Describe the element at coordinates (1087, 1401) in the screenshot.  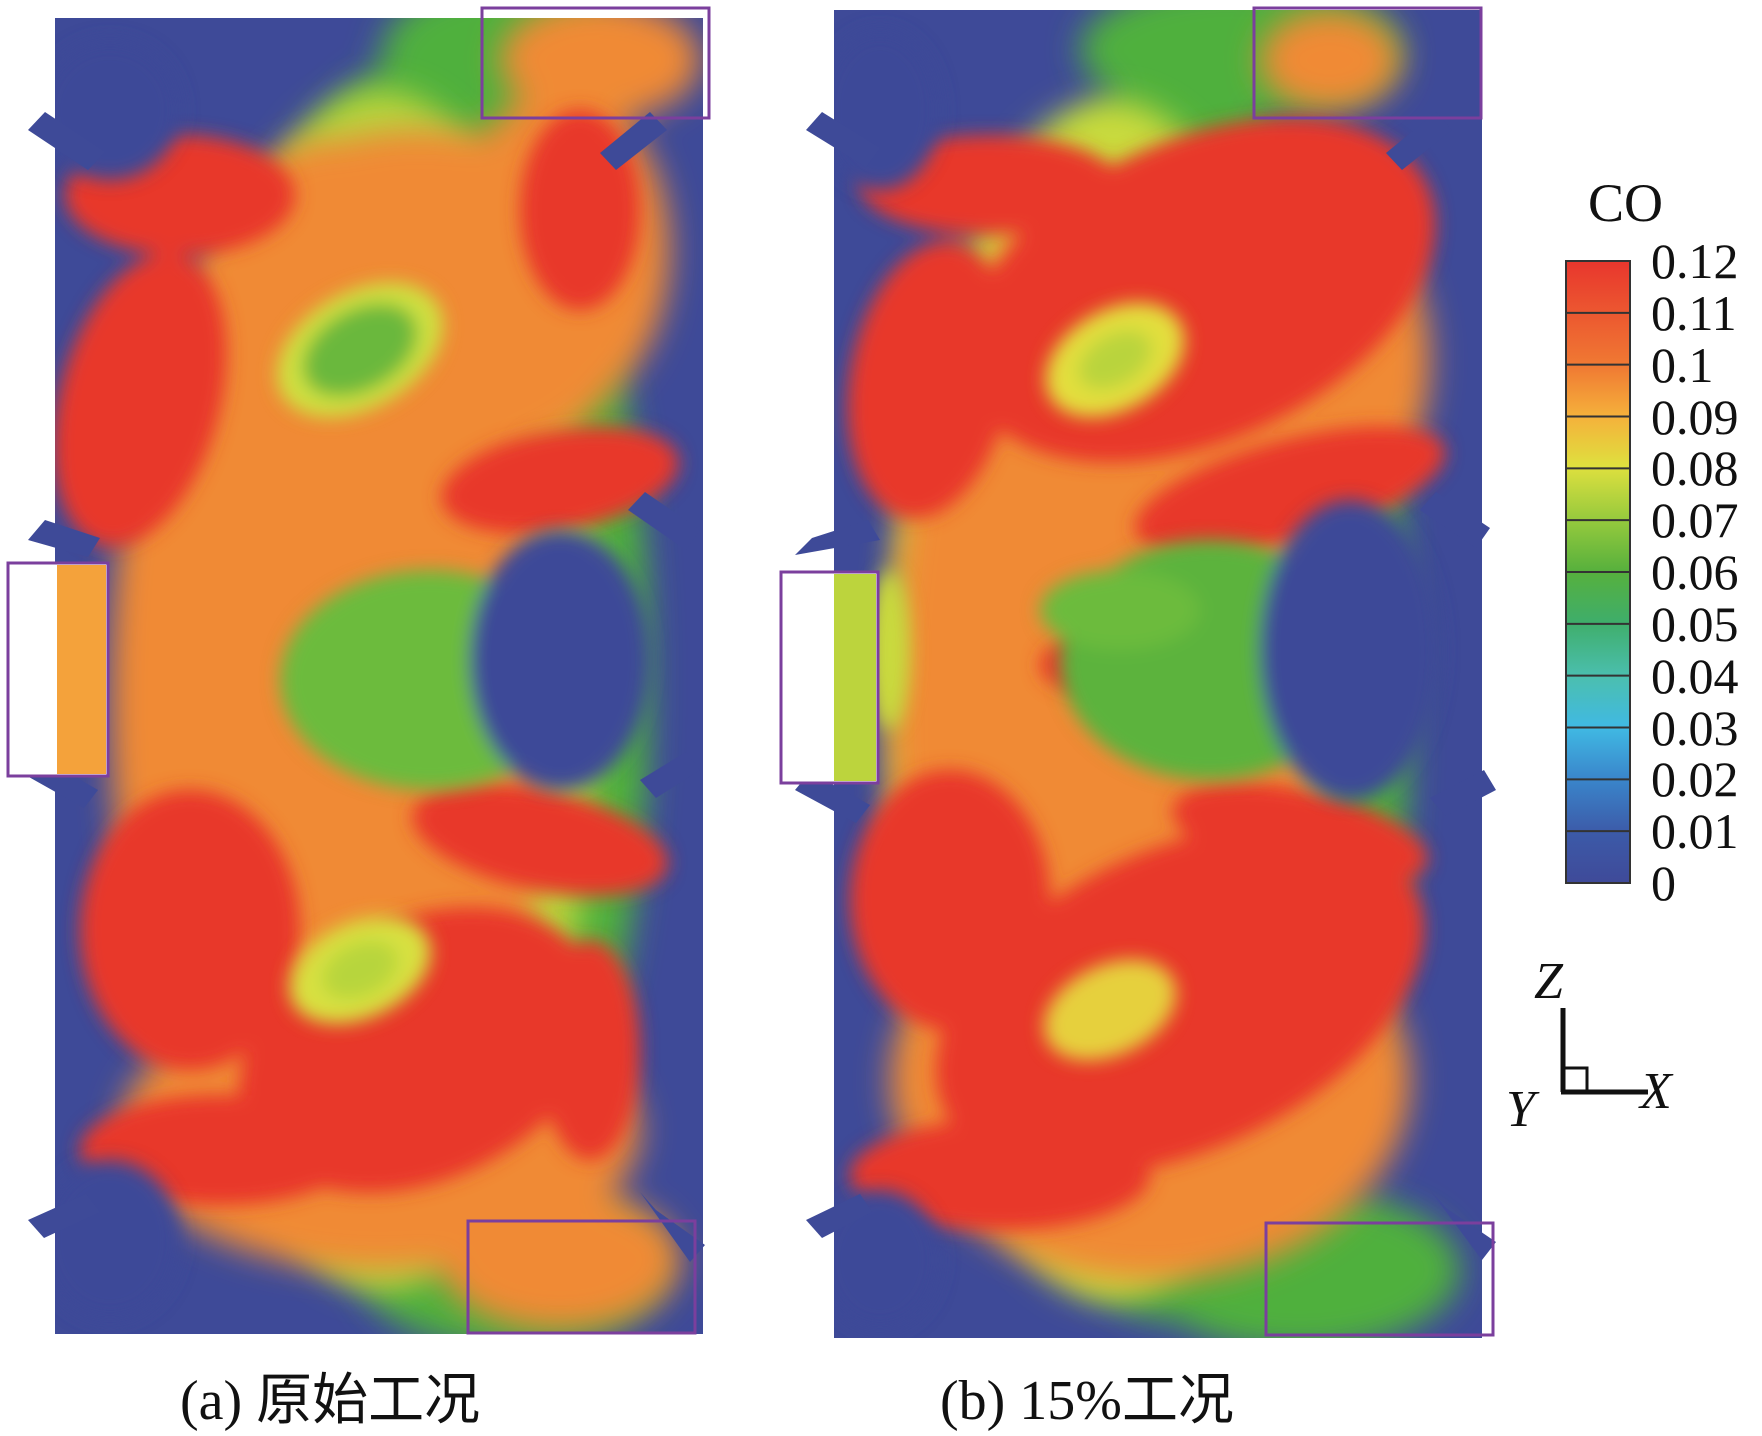
I see `panel-b-caption: (b) 15%工况` at that location.